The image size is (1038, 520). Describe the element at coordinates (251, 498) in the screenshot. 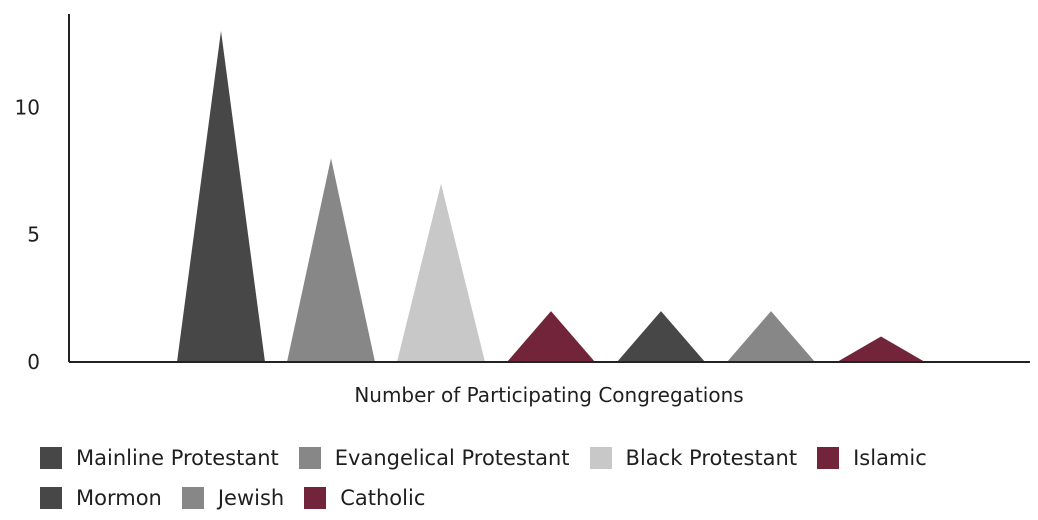

I see `legend-label: Jewish` at that location.